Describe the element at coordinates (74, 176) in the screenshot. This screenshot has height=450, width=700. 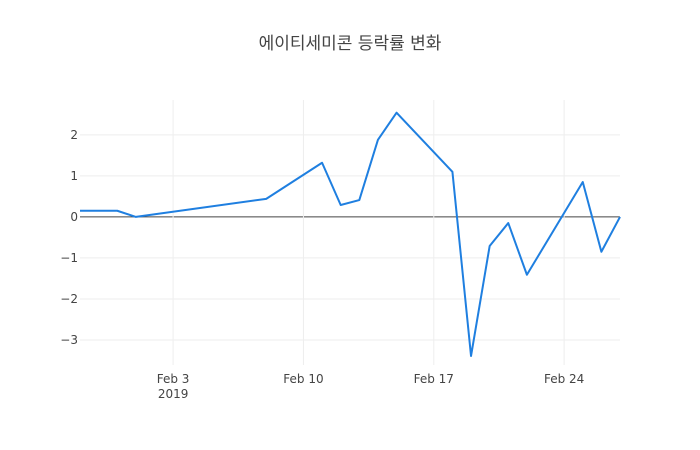
I see `y-tick-label: 1` at that location.